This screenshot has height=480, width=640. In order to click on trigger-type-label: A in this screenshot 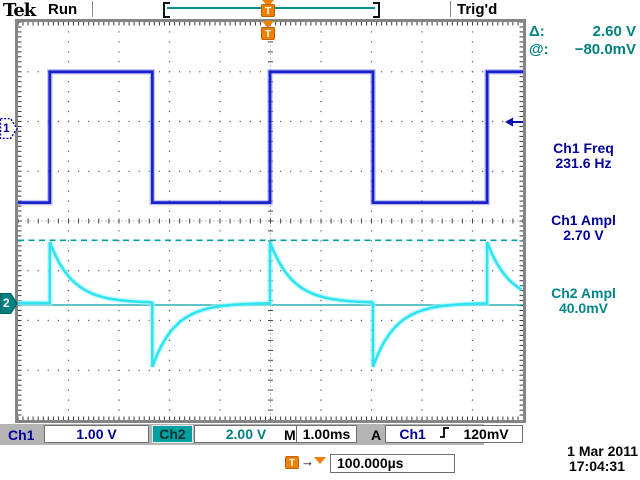, I will do `click(376, 435)`.